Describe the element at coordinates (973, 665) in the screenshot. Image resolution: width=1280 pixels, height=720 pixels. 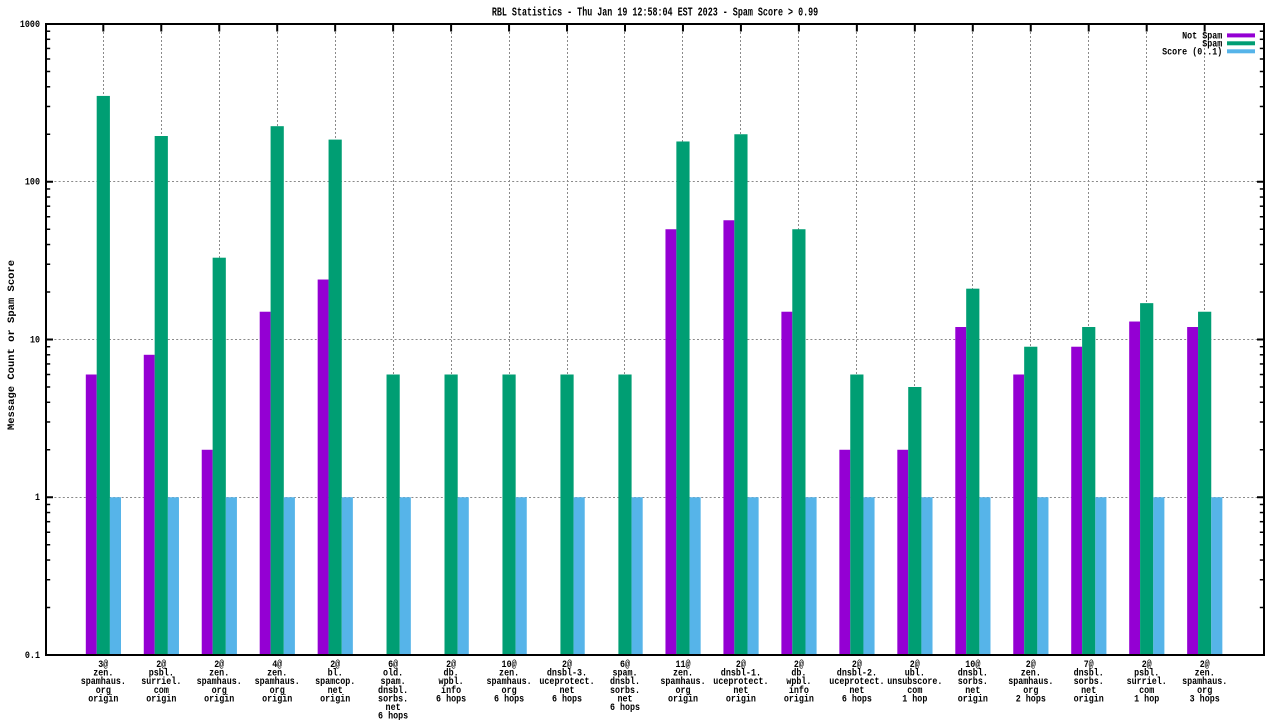
I see `svg-text: 10@` at that location.